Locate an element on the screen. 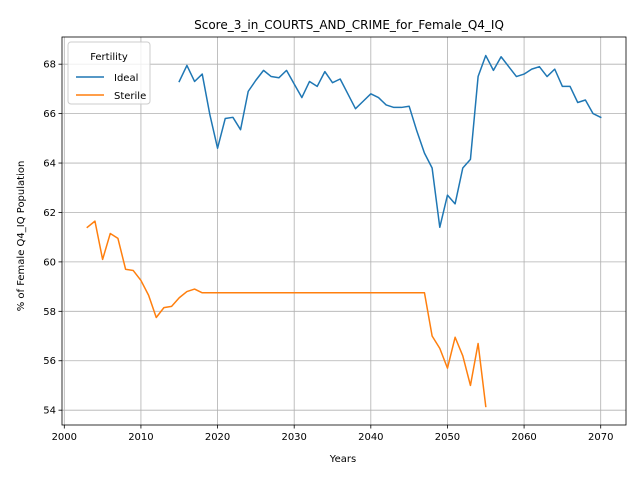 This screenshot has width=640, height=480. legend-title: Fertility is located at coordinates (109, 57).